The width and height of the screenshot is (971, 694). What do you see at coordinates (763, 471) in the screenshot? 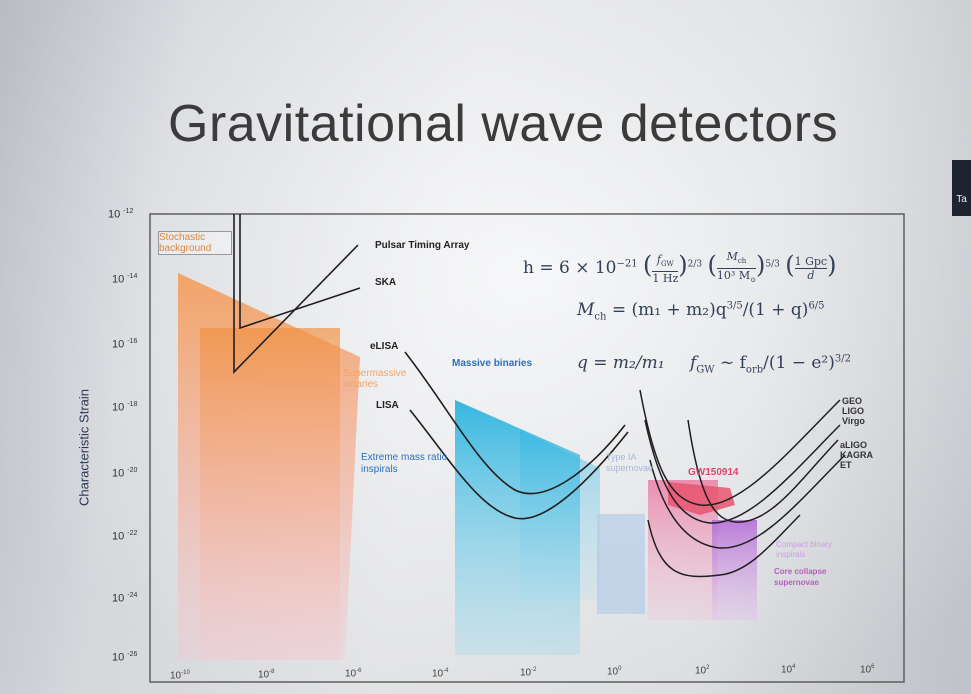
I see `virgo-curve` at bounding box center [763, 471].